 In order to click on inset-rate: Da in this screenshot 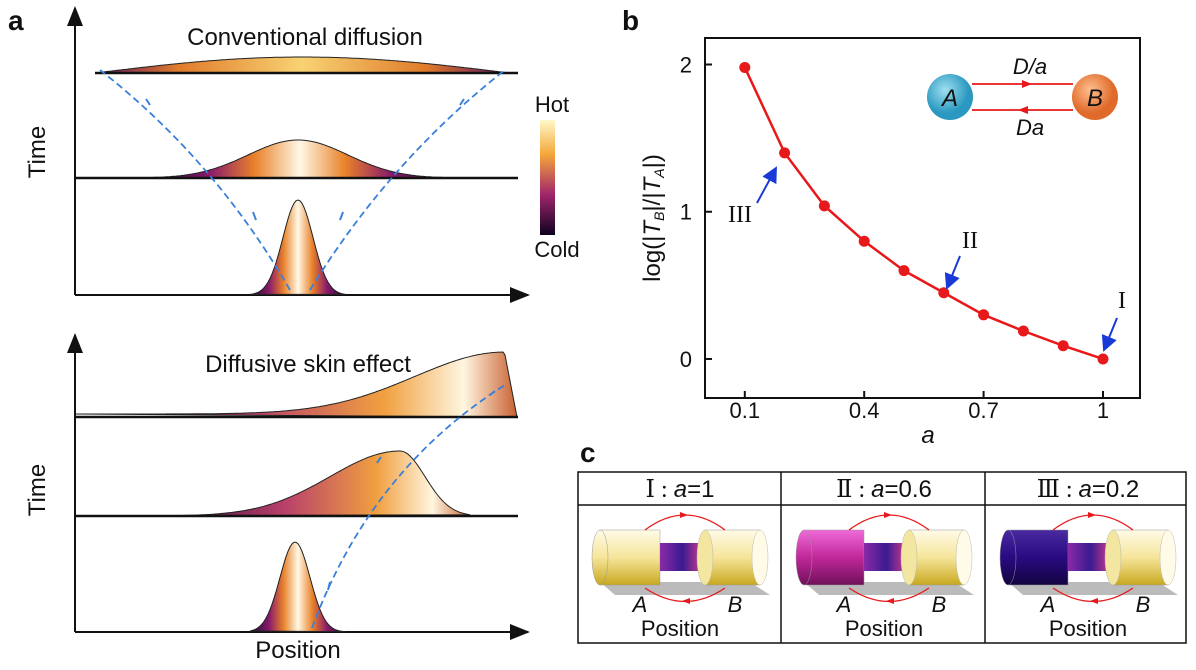, I will do `click(1030, 127)`.